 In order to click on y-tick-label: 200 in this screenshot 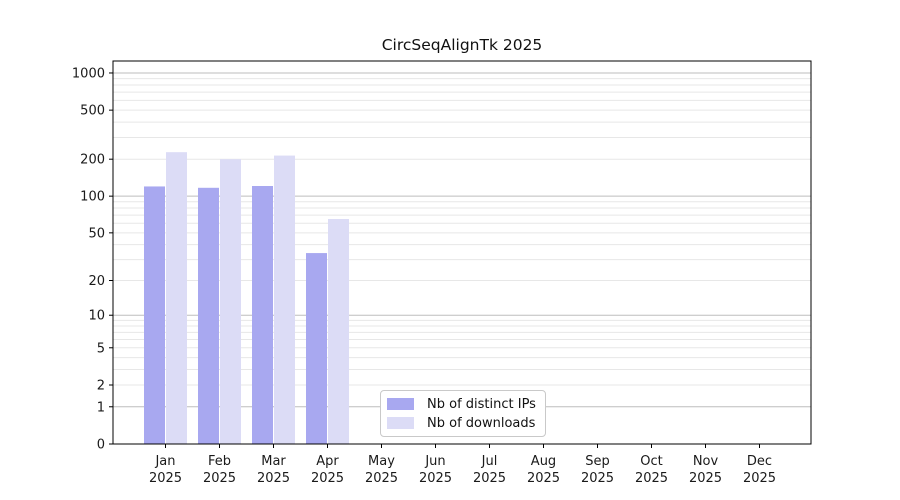, I will do `click(92, 160)`.